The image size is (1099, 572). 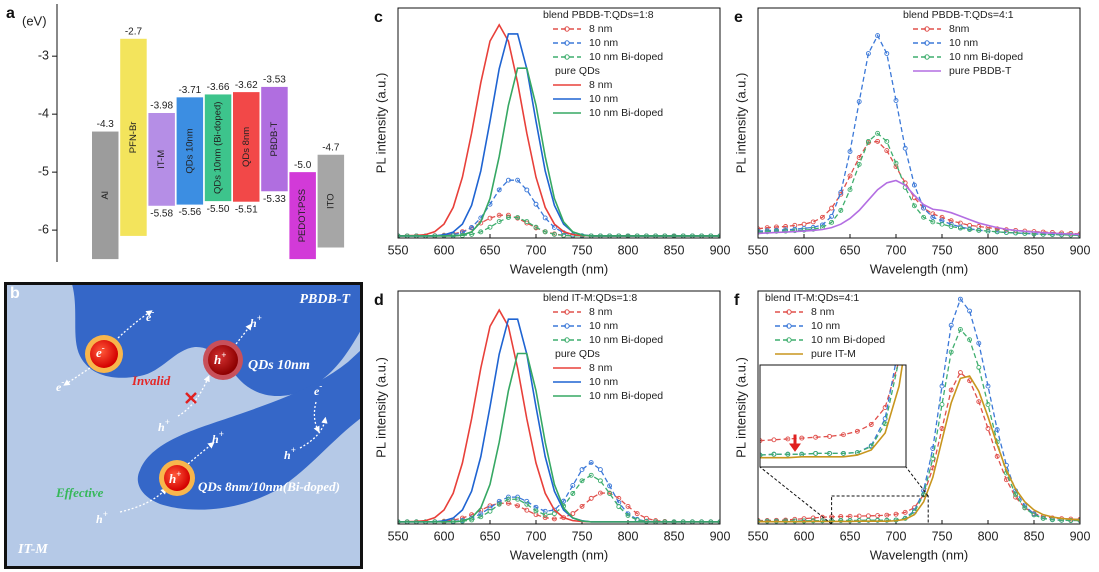 I want to click on x-tick-label: 800, so click(x=628, y=536).